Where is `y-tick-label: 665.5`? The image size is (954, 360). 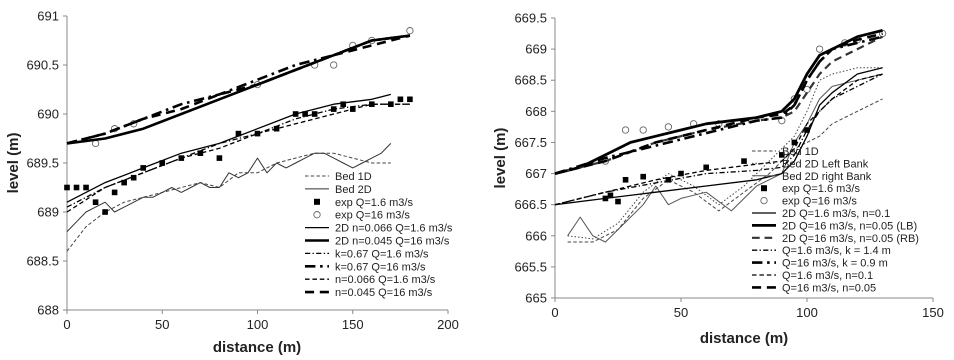 y-tick-label: 665.5 is located at coordinates (530, 266).